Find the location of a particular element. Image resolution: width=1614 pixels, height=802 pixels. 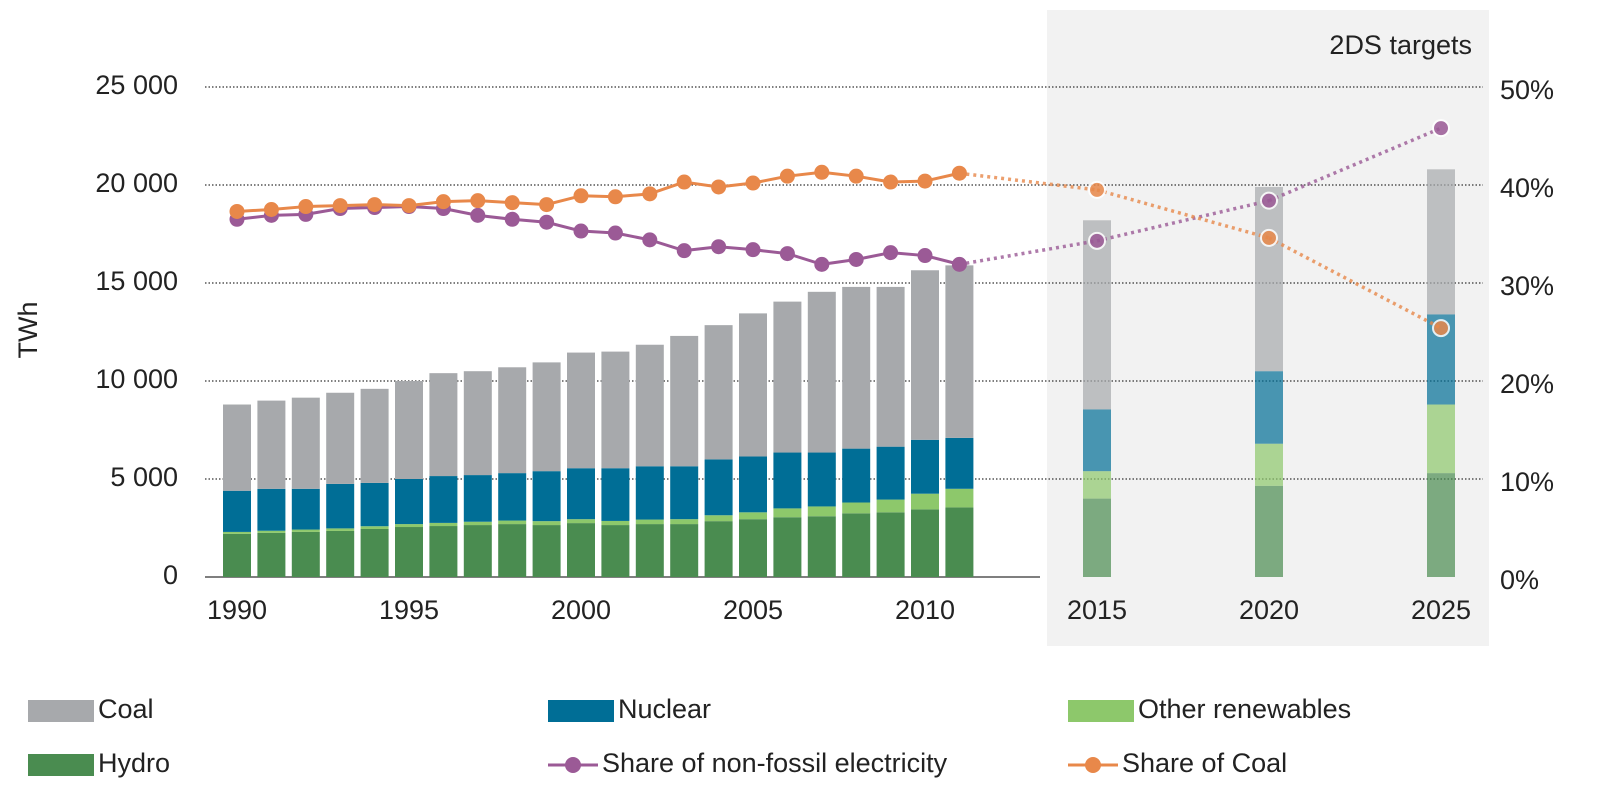

x-tick-label: 2020 is located at coordinates (1269, 610).